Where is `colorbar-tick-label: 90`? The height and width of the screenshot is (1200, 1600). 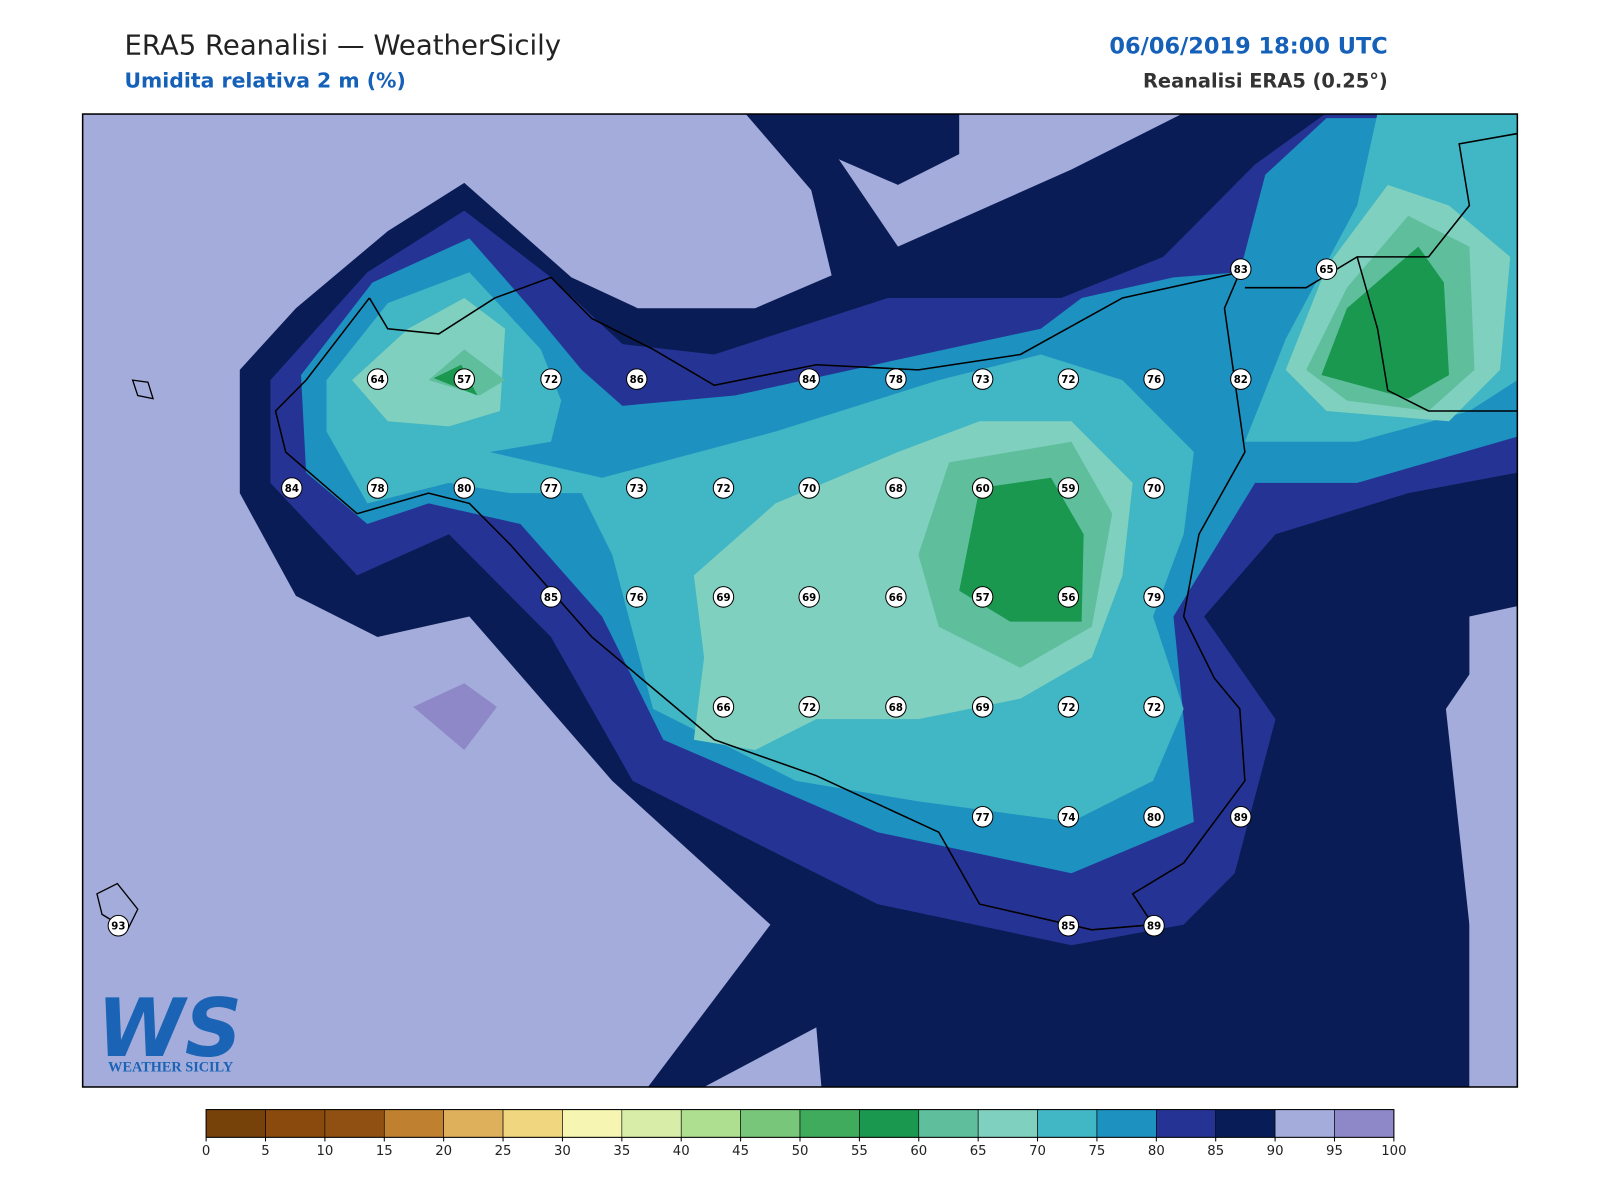 colorbar-tick-label: 90 is located at coordinates (1275, 1151).